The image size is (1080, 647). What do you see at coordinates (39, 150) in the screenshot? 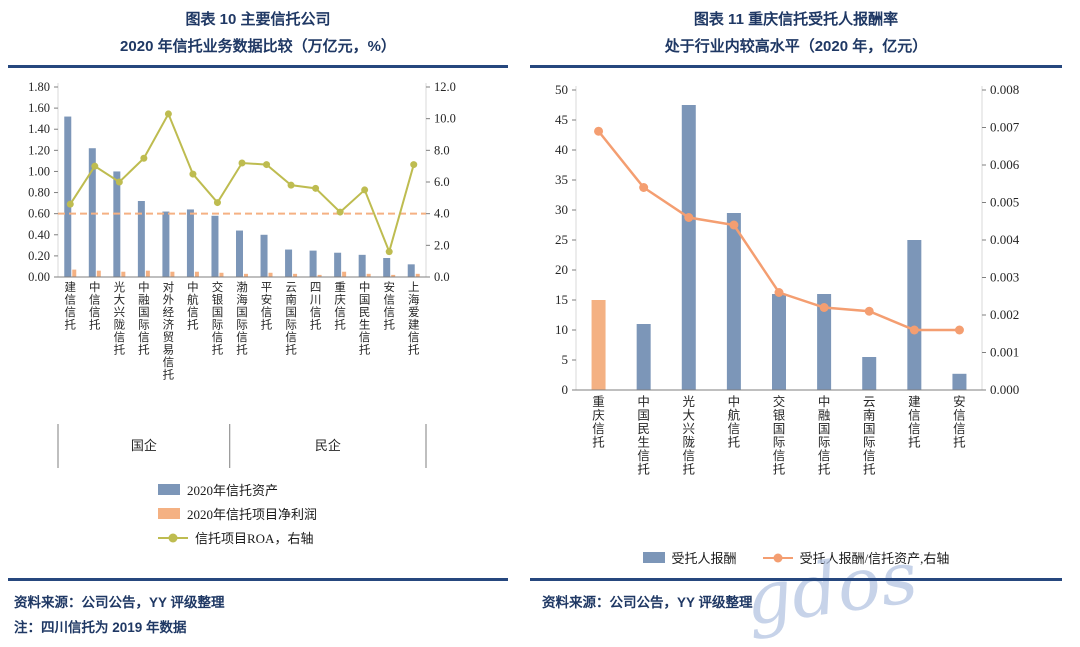
I see `left-axis-label: 1.20` at bounding box center [39, 150].